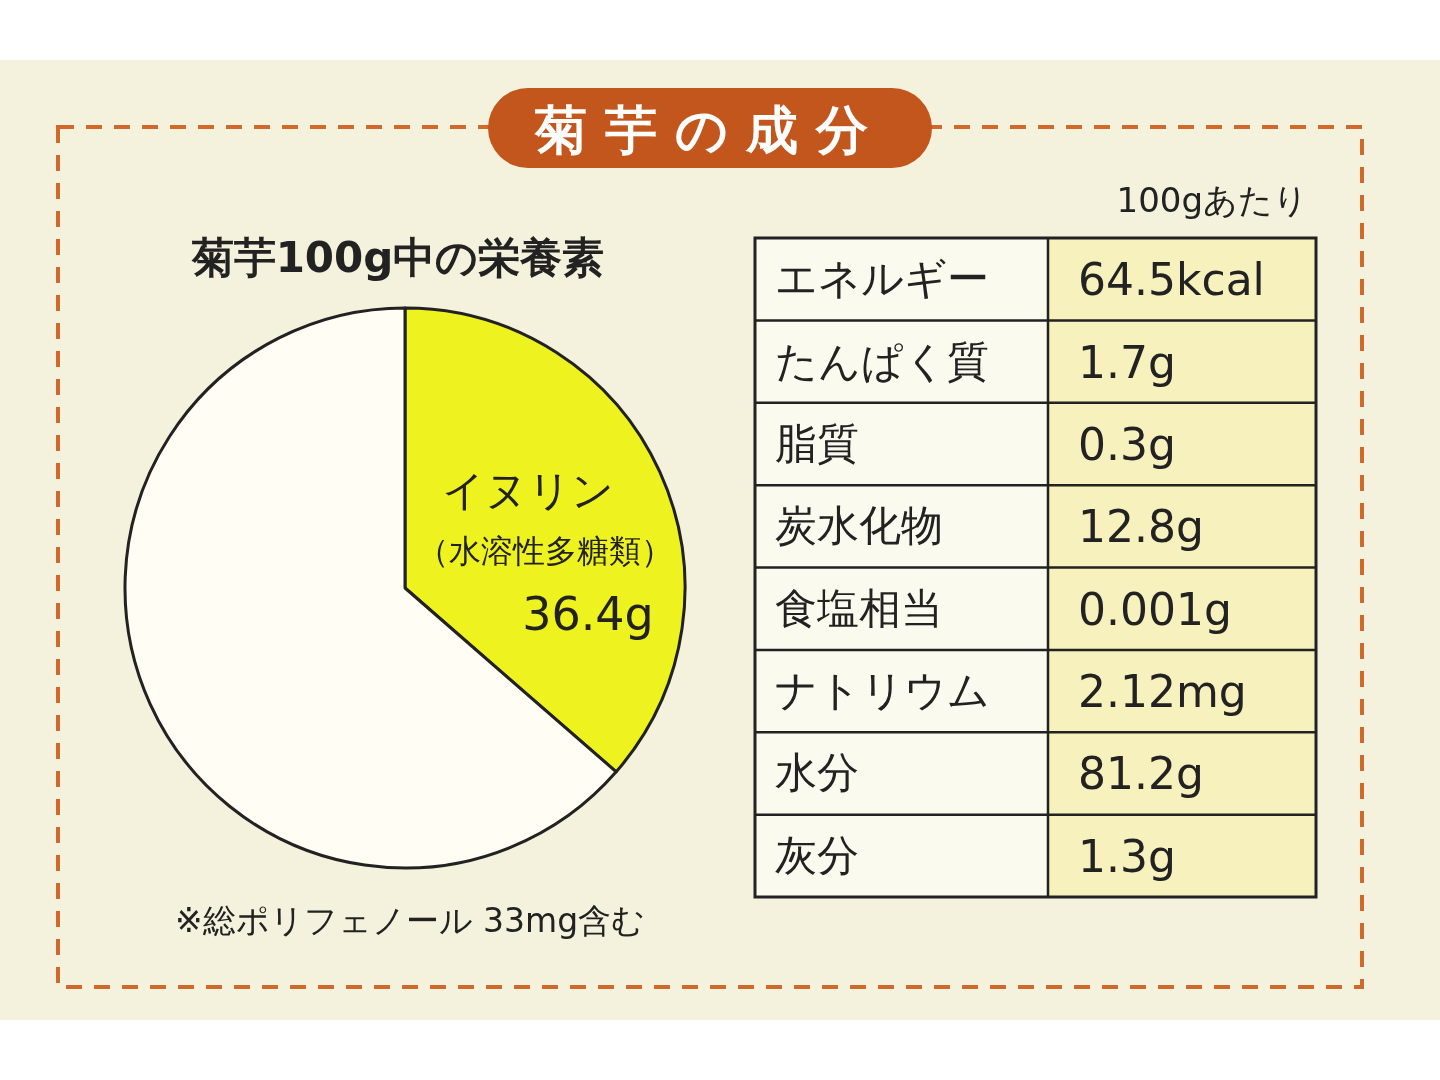 This screenshot has height=1080, width=1440. What do you see at coordinates (882, 361) in the screenshot?
I see `category-label: たんぱく質` at bounding box center [882, 361].